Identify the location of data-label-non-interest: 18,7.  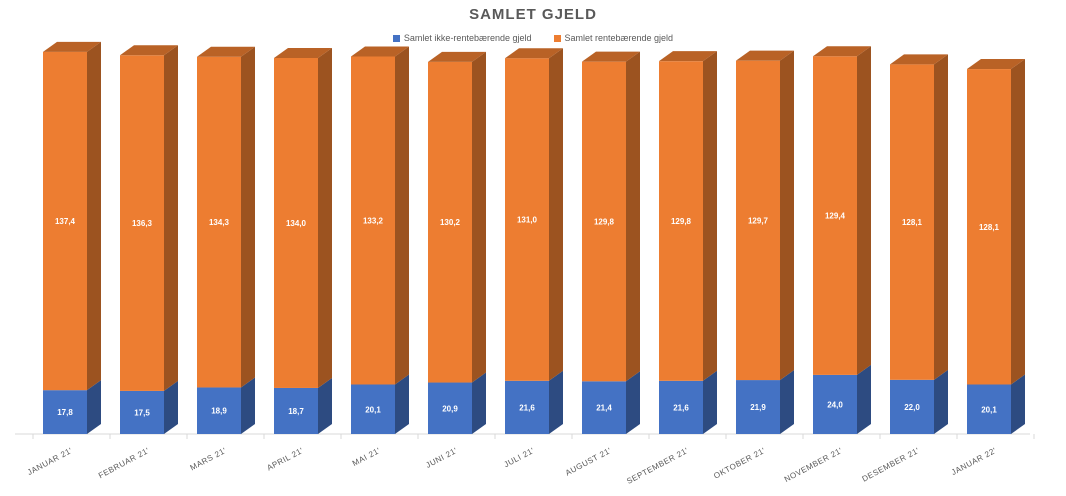
(296, 411).